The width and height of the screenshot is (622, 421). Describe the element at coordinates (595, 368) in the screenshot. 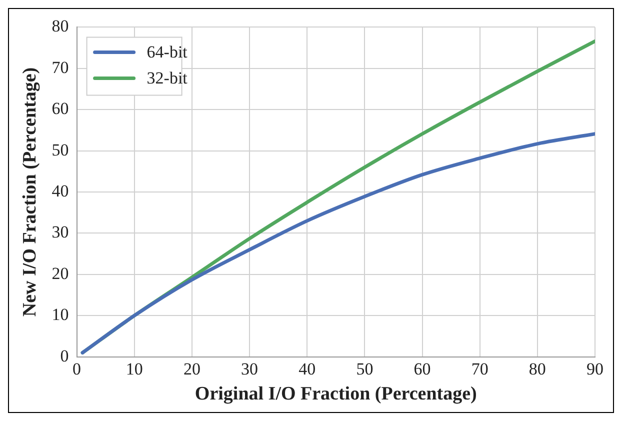

I see `x-tick-label: 90` at that location.